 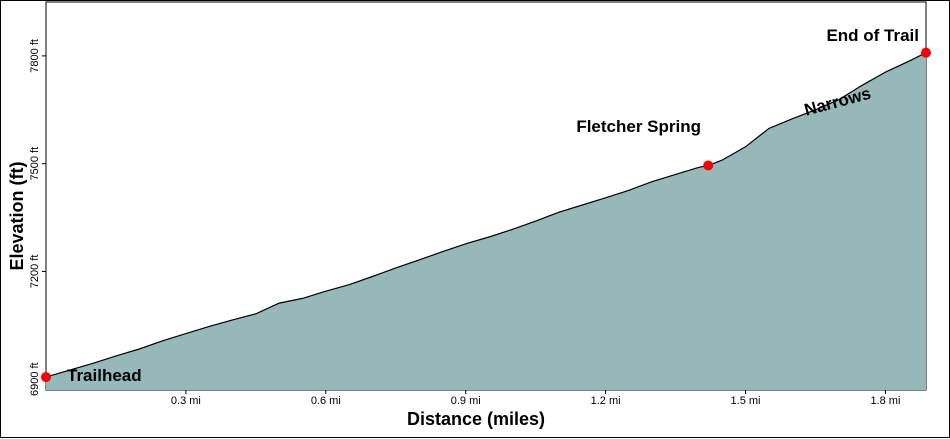 What do you see at coordinates (535, 398) in the screenshot?
I see `x-axis-ticks: 0.3 mi 0.6 mi 0.9 mi 1.2 mi 1.5 mi 1.8 mi` at bounding box center [535, 398].